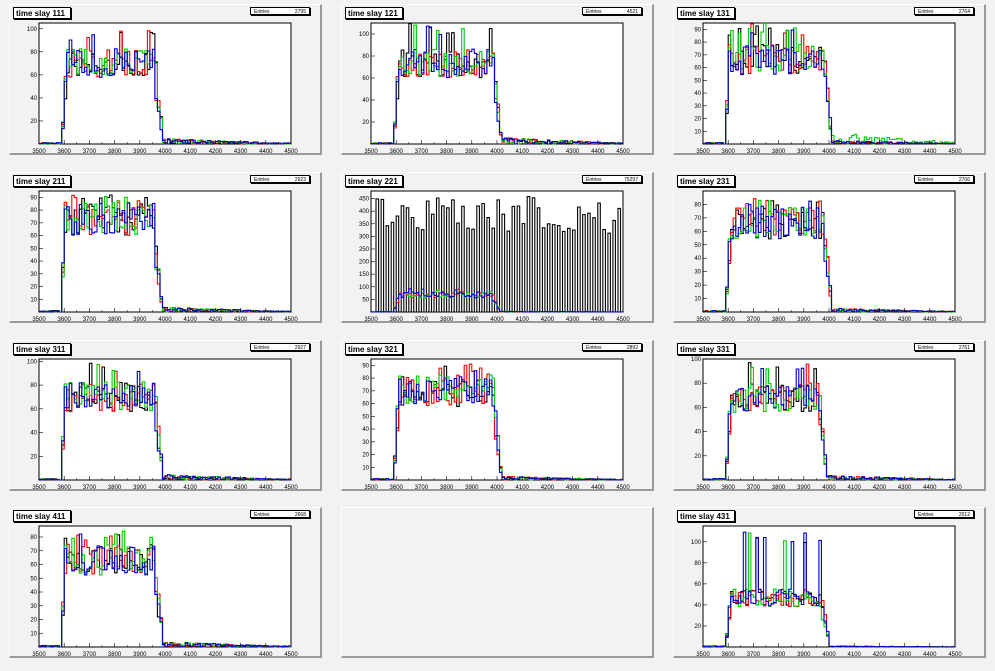 This screenshot has width=995, height=671. Describe the element at coordinates (364, 200) in the screenshot. I see `y-tick-label: 450` at that location.